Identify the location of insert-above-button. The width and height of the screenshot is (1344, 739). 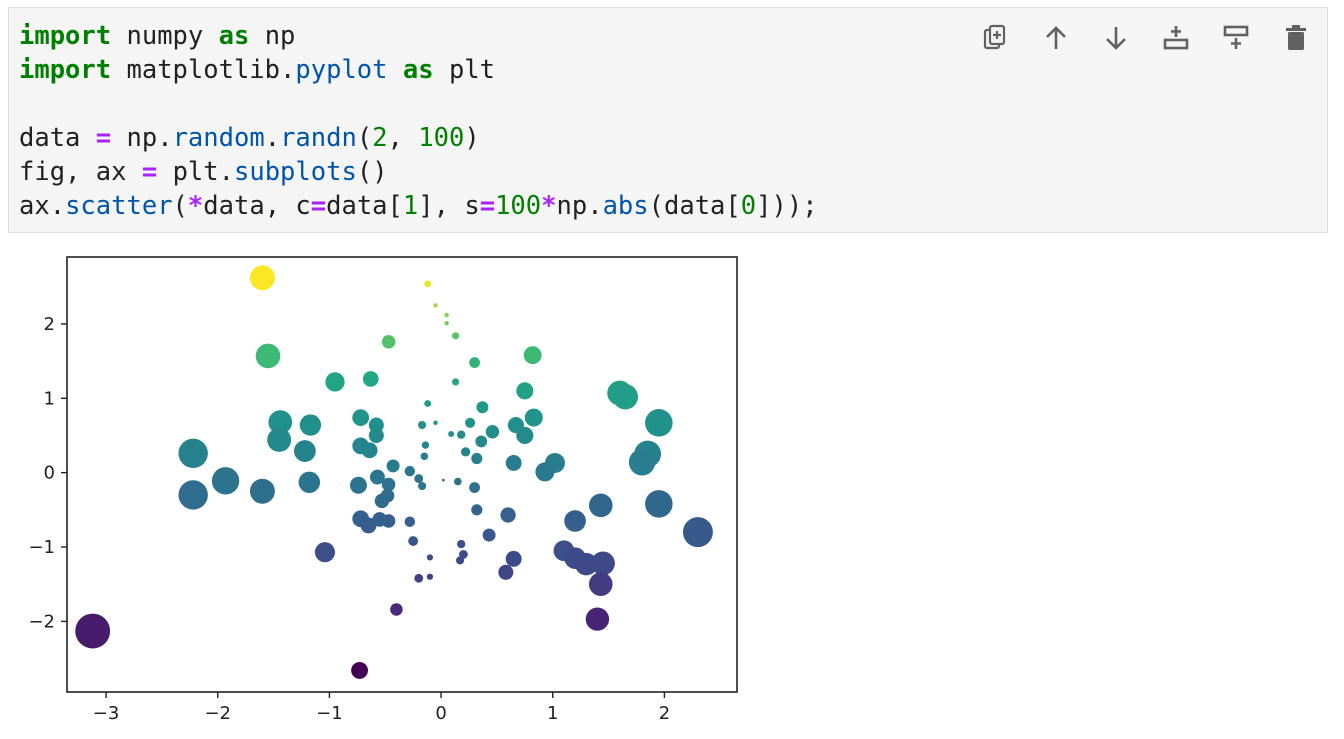
(1176, 38).